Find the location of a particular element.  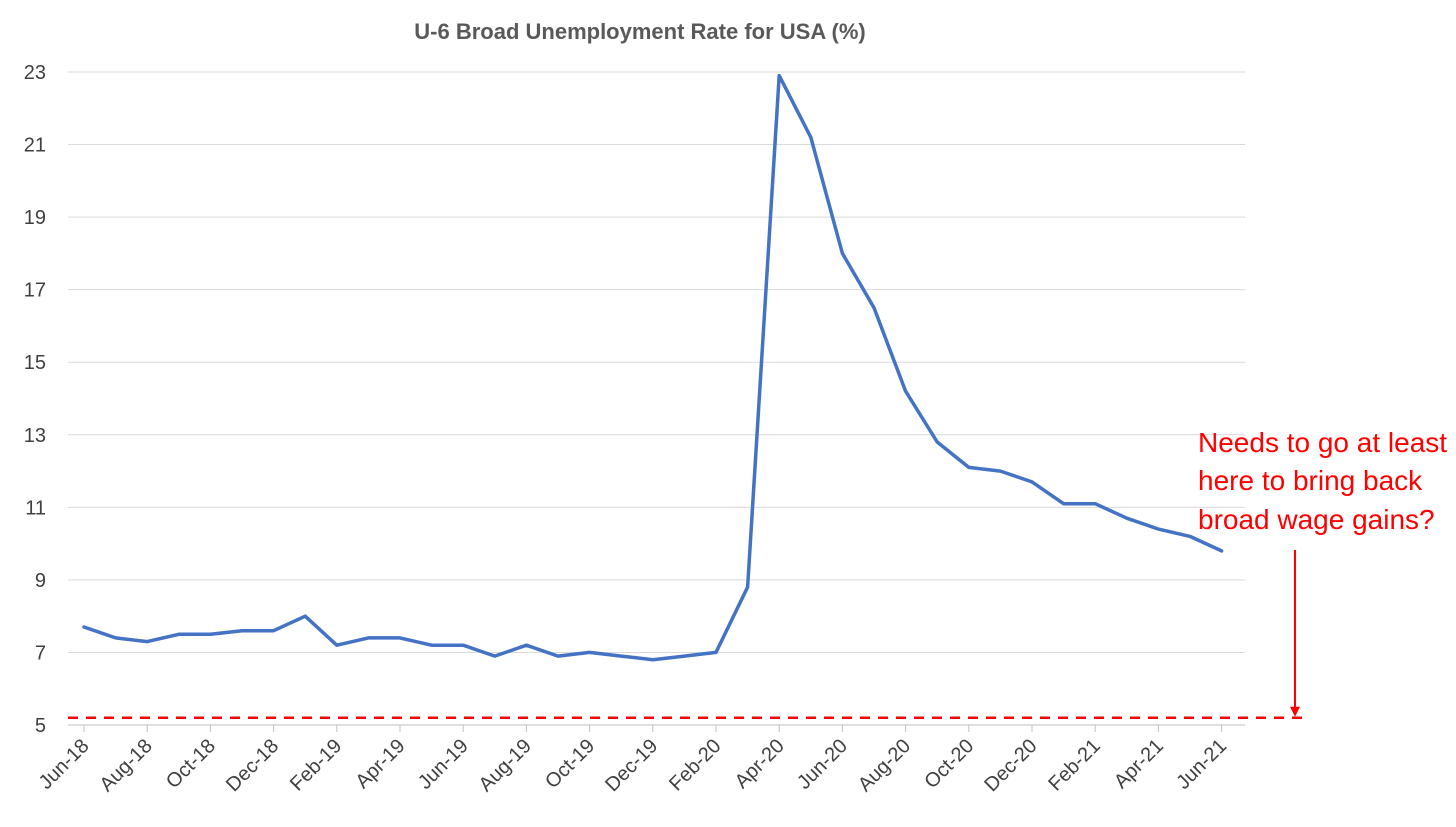

x-tick-label: Feb-19 is located at coordinates (316, 765).